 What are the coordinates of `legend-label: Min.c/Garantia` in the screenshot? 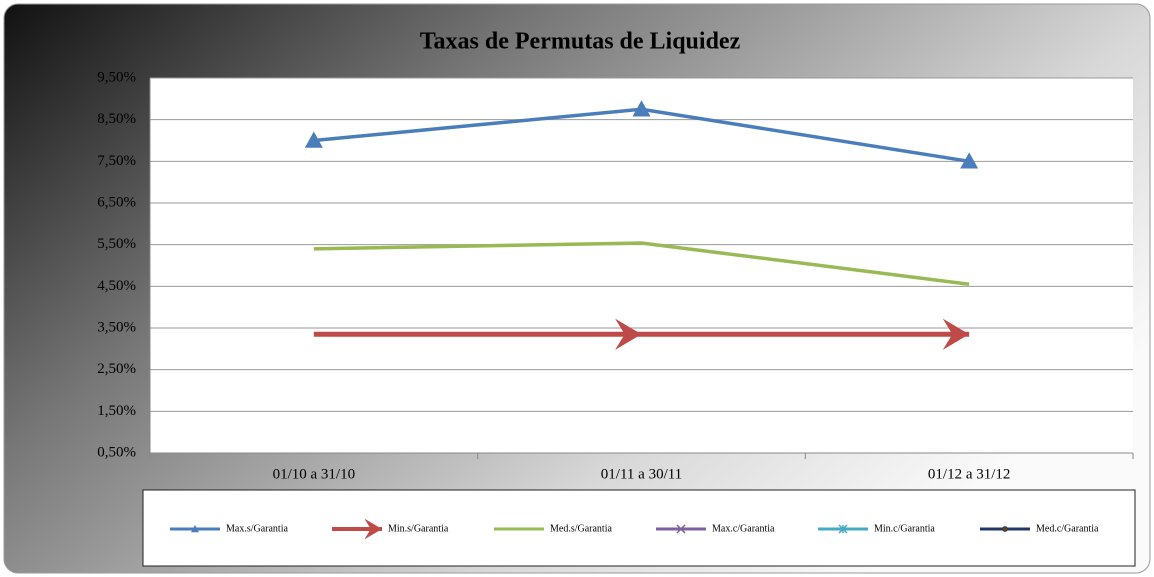 It's located at (904, 528).